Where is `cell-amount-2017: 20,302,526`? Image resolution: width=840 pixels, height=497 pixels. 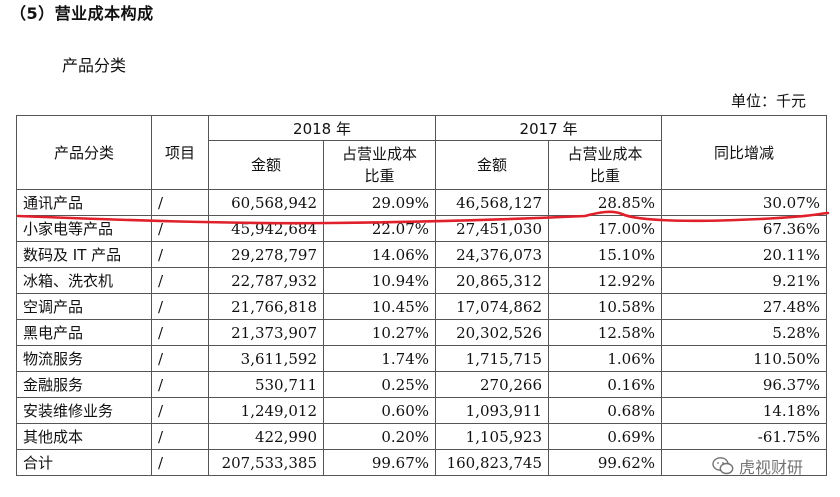 cell-amount-2017: 20,302,526 is located at coordinates (492, 332).